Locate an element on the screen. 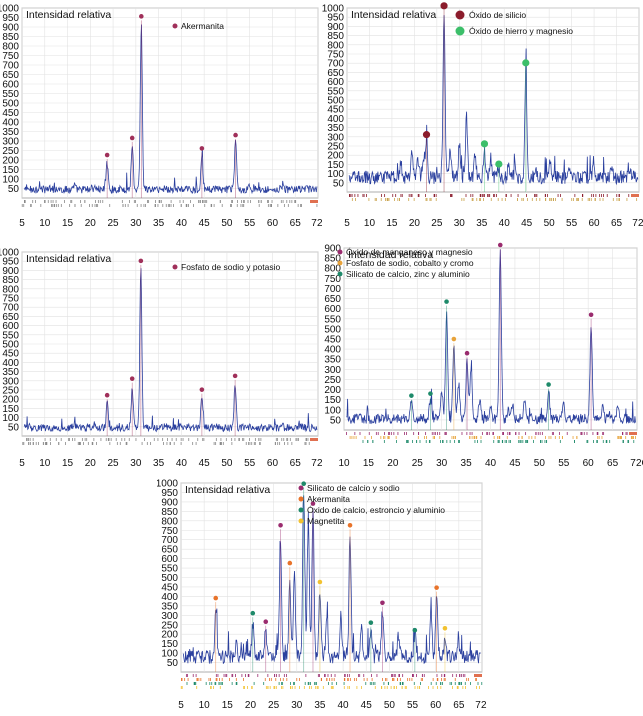  x-axis-label: 2Θ is located at coordinates (639, 463).